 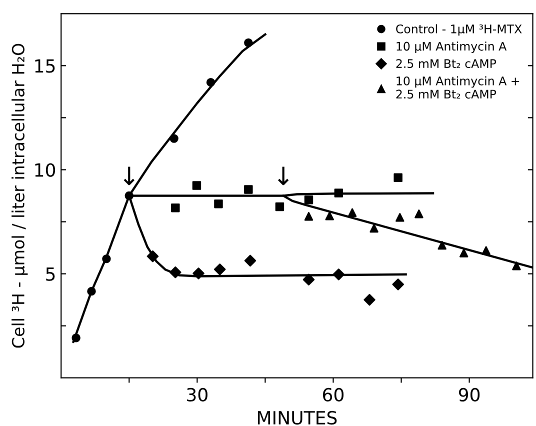 What do you see at coordinates (446, 63) in the screenshot?
I see `legend-label: 2.5 mM Bt₂ cAMP` at bounding box center [446, 63].